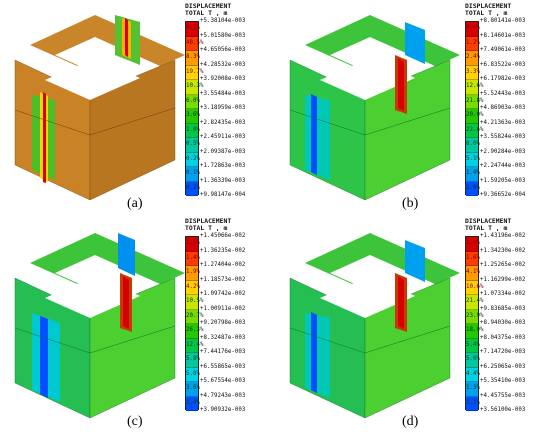 This screenshot has height=436, width=550. I want to click on legend-percent: 8.3%, so click(193, 57).